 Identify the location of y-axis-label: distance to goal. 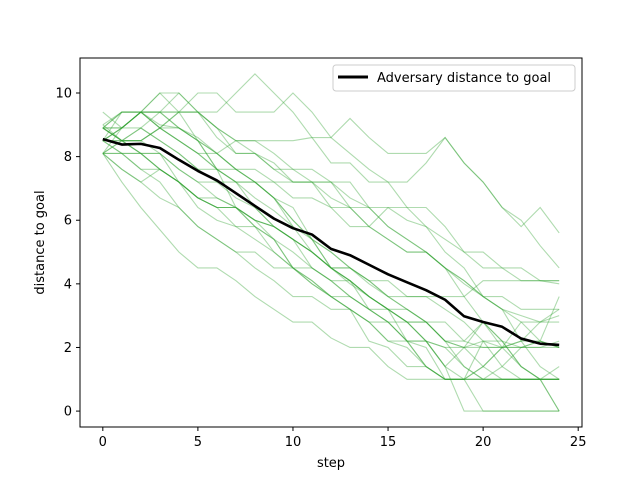
(40, 242).